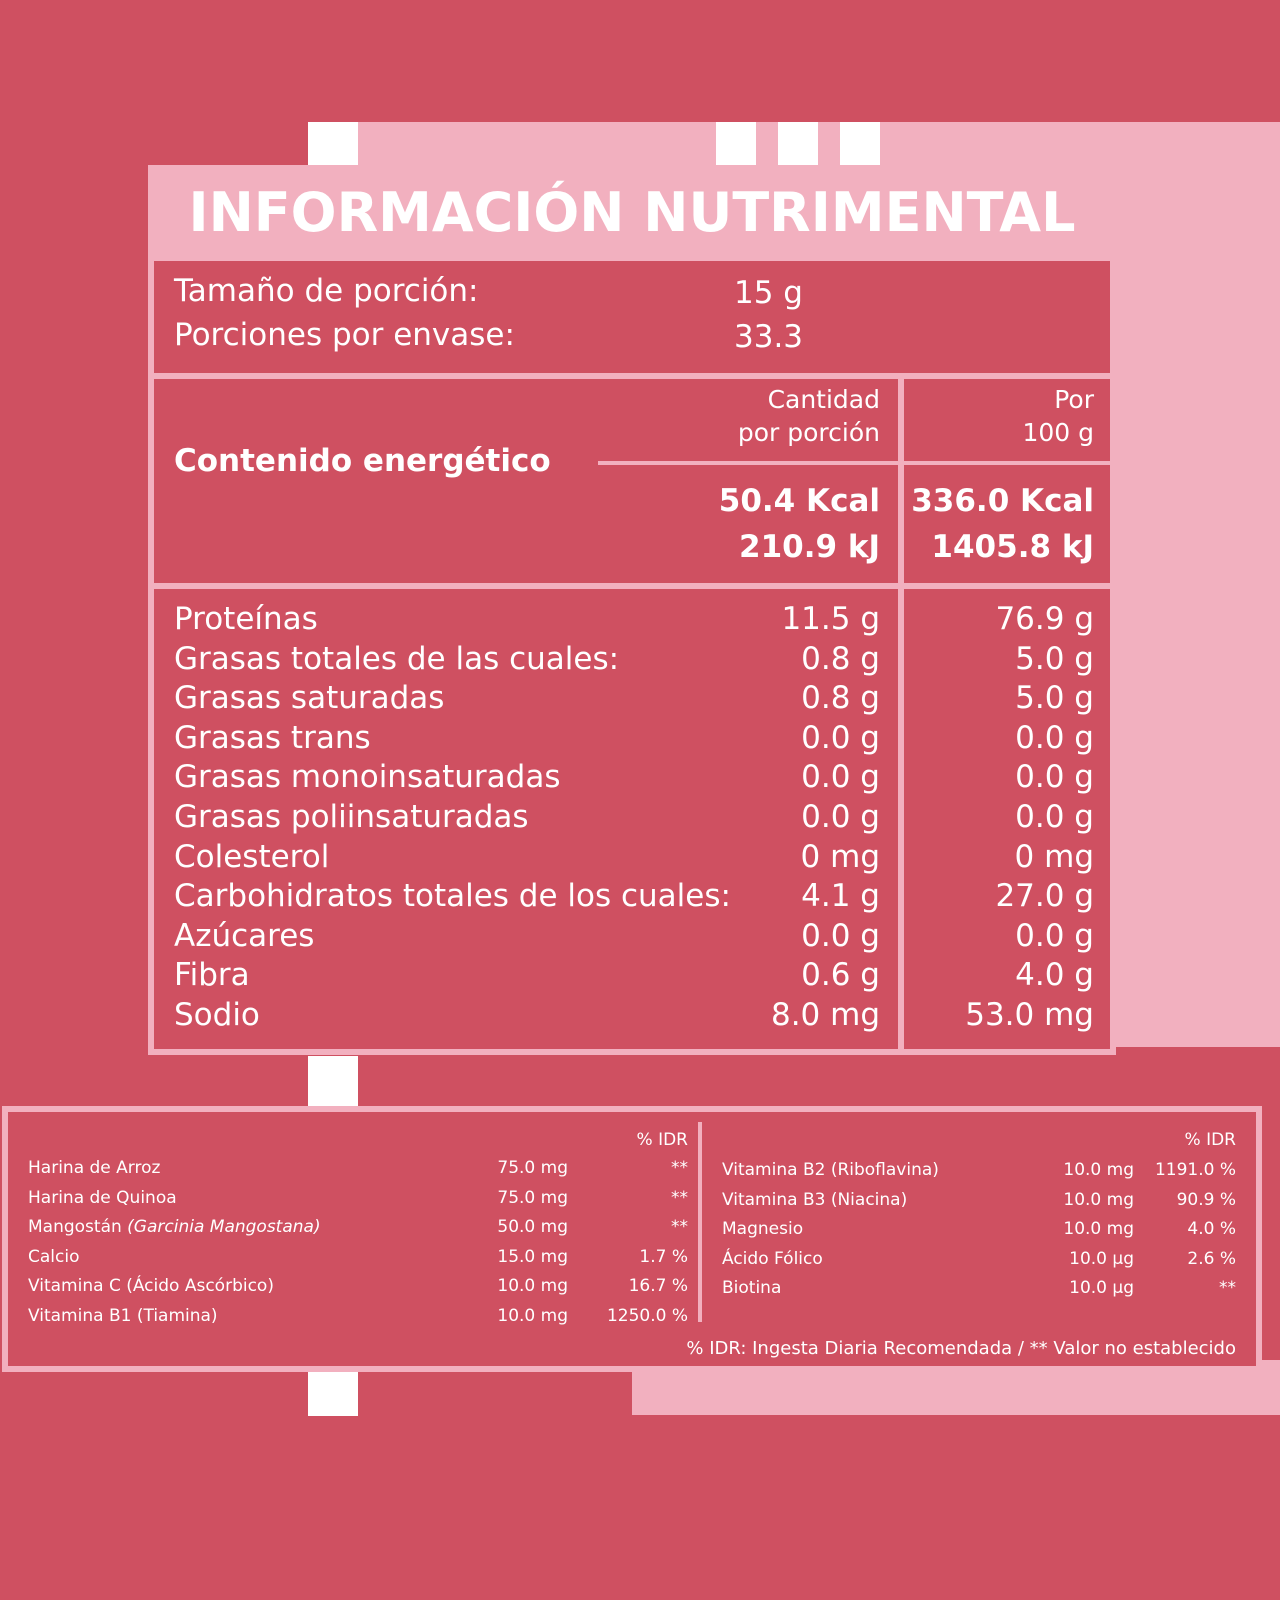 This screenshot has height=1600, width=1280. I want to click on micro-name: Ácido Fólico, so click(772, 1258).